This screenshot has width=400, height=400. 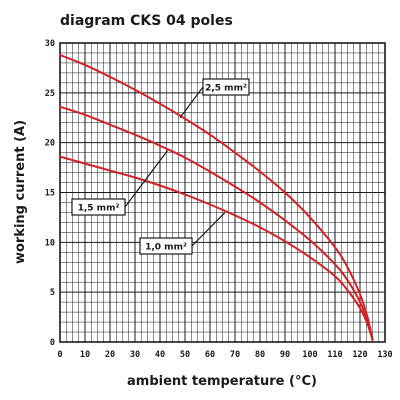 I want to click on x-tick-label: 90, so click(x=285, y=355).